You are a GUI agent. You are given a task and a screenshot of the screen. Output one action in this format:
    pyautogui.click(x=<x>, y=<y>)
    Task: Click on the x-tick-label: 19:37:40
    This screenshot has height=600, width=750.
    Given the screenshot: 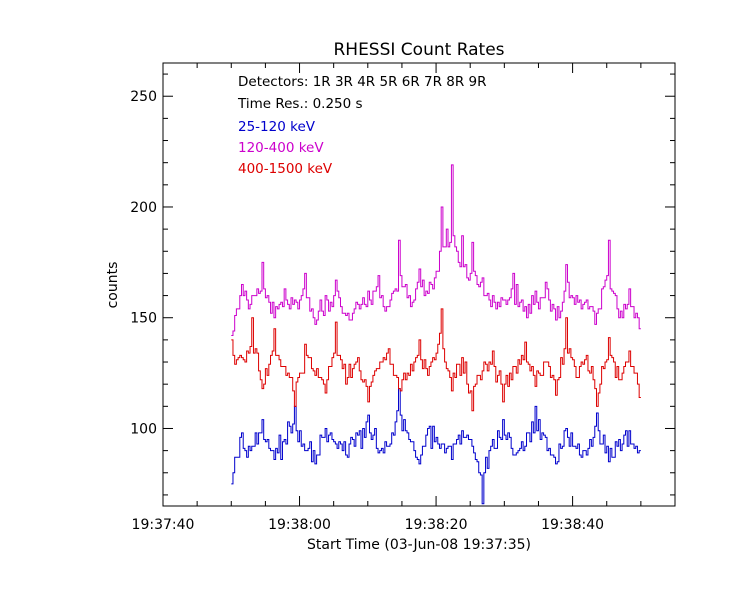 What is the action you would take?
    pyautogui.click(x=163, y=525)
    